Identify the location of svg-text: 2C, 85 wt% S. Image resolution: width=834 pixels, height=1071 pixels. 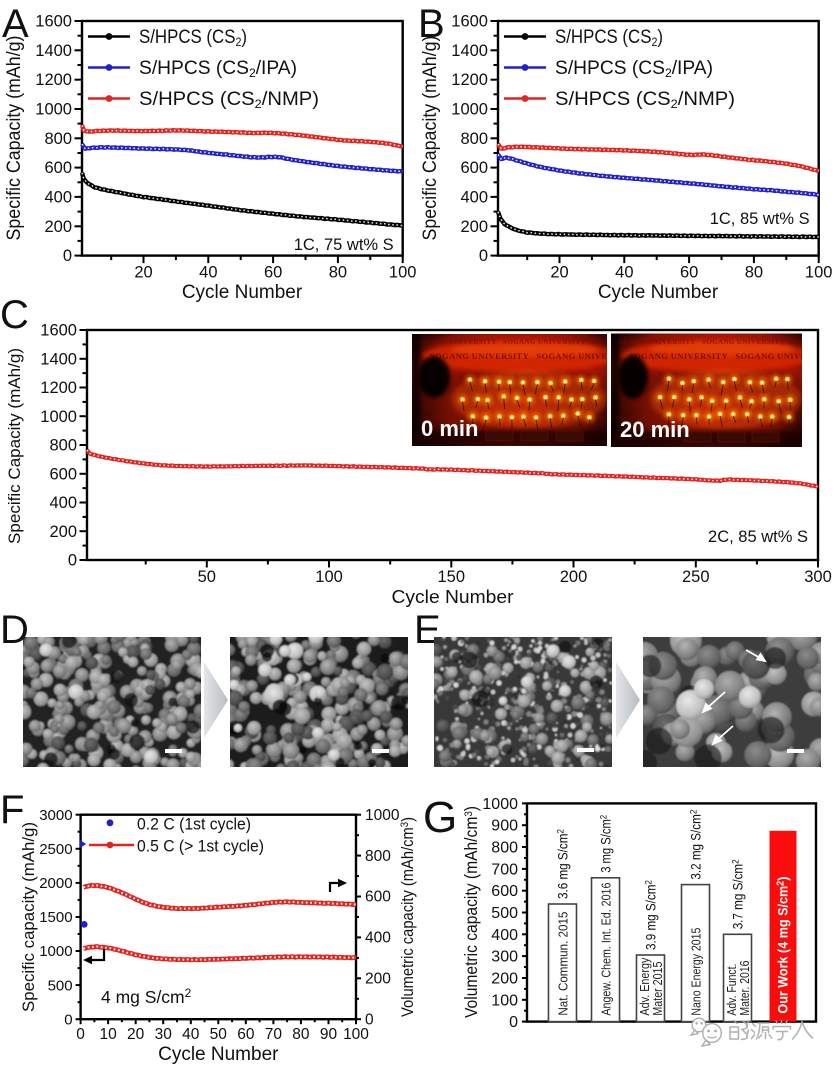
(758, 537).